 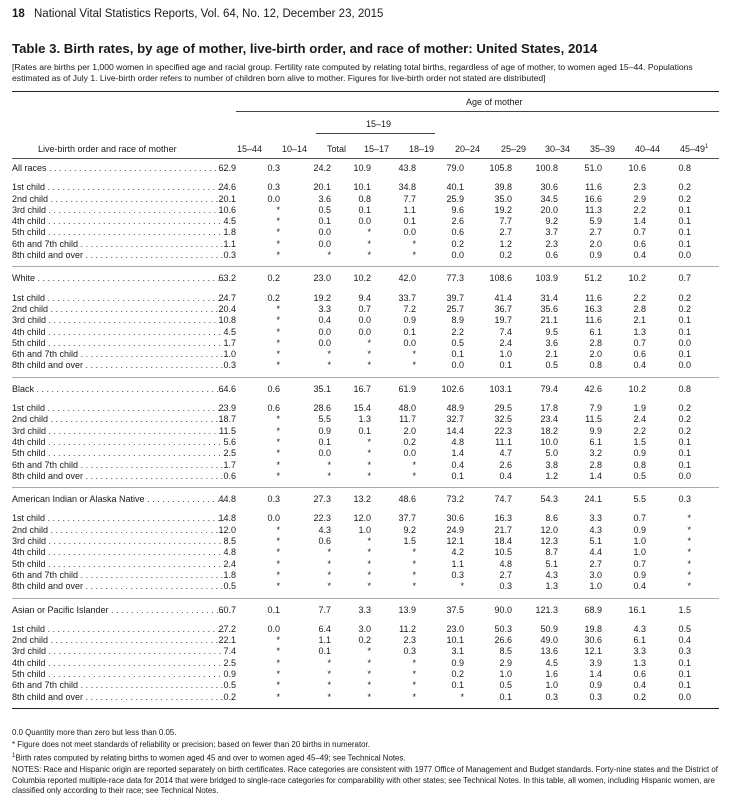 What do you see at coordinates (322, 278) in the screenshot?
I see `table-cell: 23.0` at bounding box center [322, 278].